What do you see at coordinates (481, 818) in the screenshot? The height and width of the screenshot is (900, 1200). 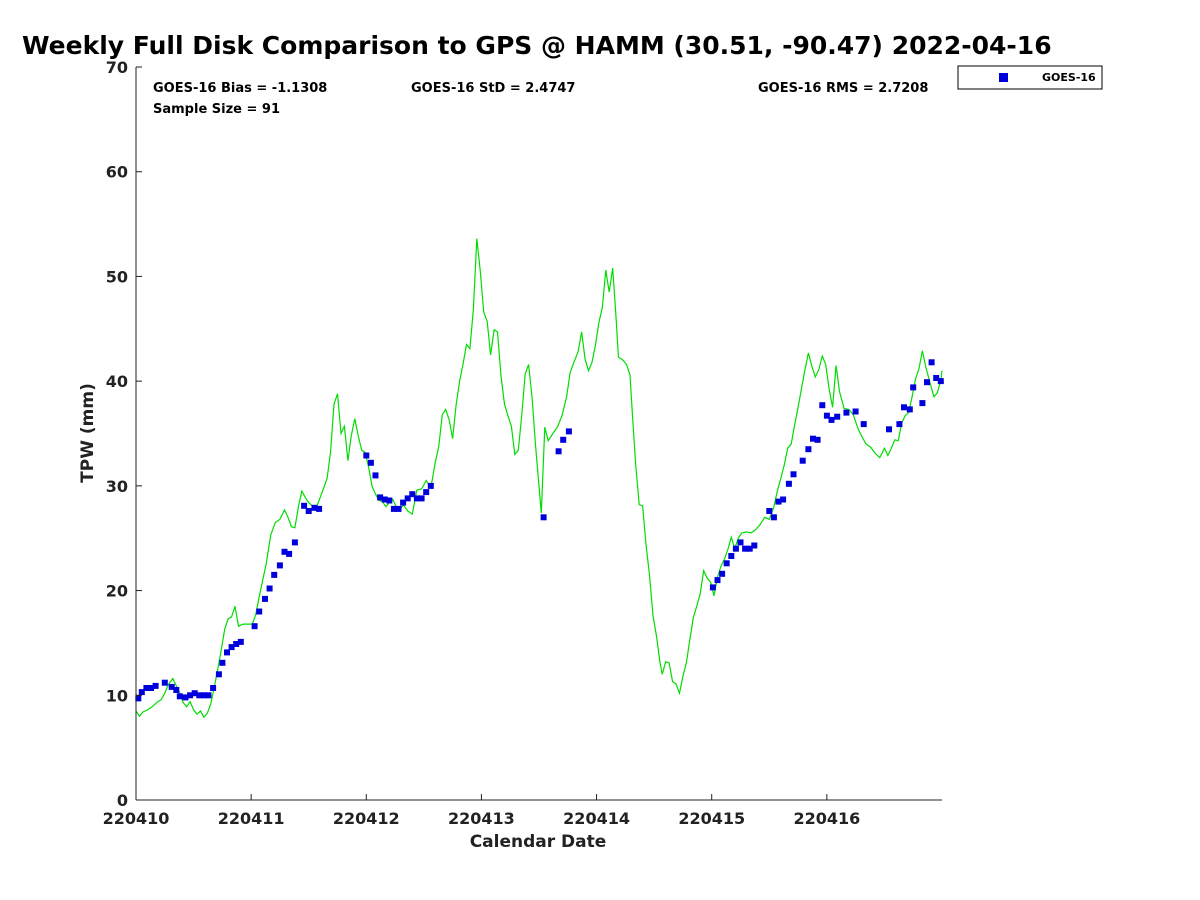 I see `x-tick-label: 220413` at bounding box center [481, 818].